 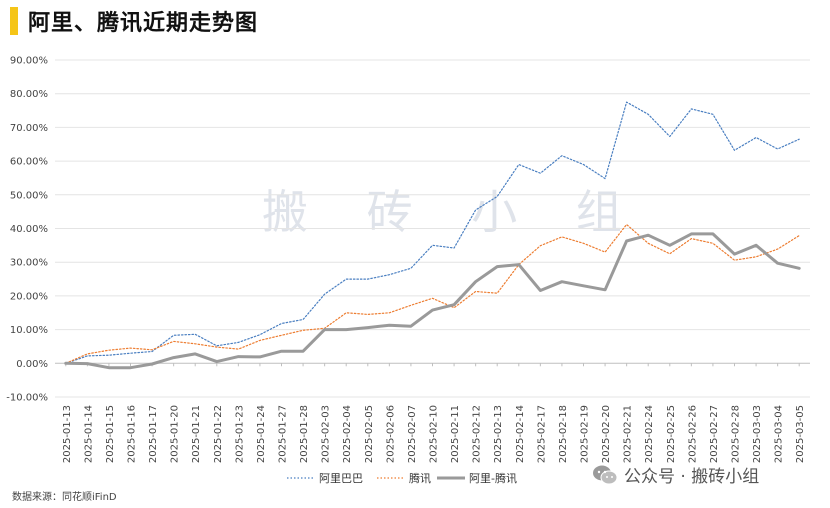 I want to click on legend-label-alibaba: 阿里巴巴, so click(x=341, y=478).